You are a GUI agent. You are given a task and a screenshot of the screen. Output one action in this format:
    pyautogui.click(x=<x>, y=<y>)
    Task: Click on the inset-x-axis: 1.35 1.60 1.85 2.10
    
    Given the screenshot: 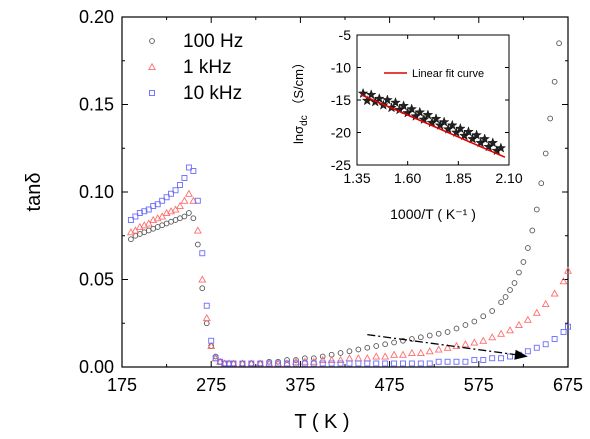 What is the action you would take?
    pyautogui.click(x=433, y=110)
    